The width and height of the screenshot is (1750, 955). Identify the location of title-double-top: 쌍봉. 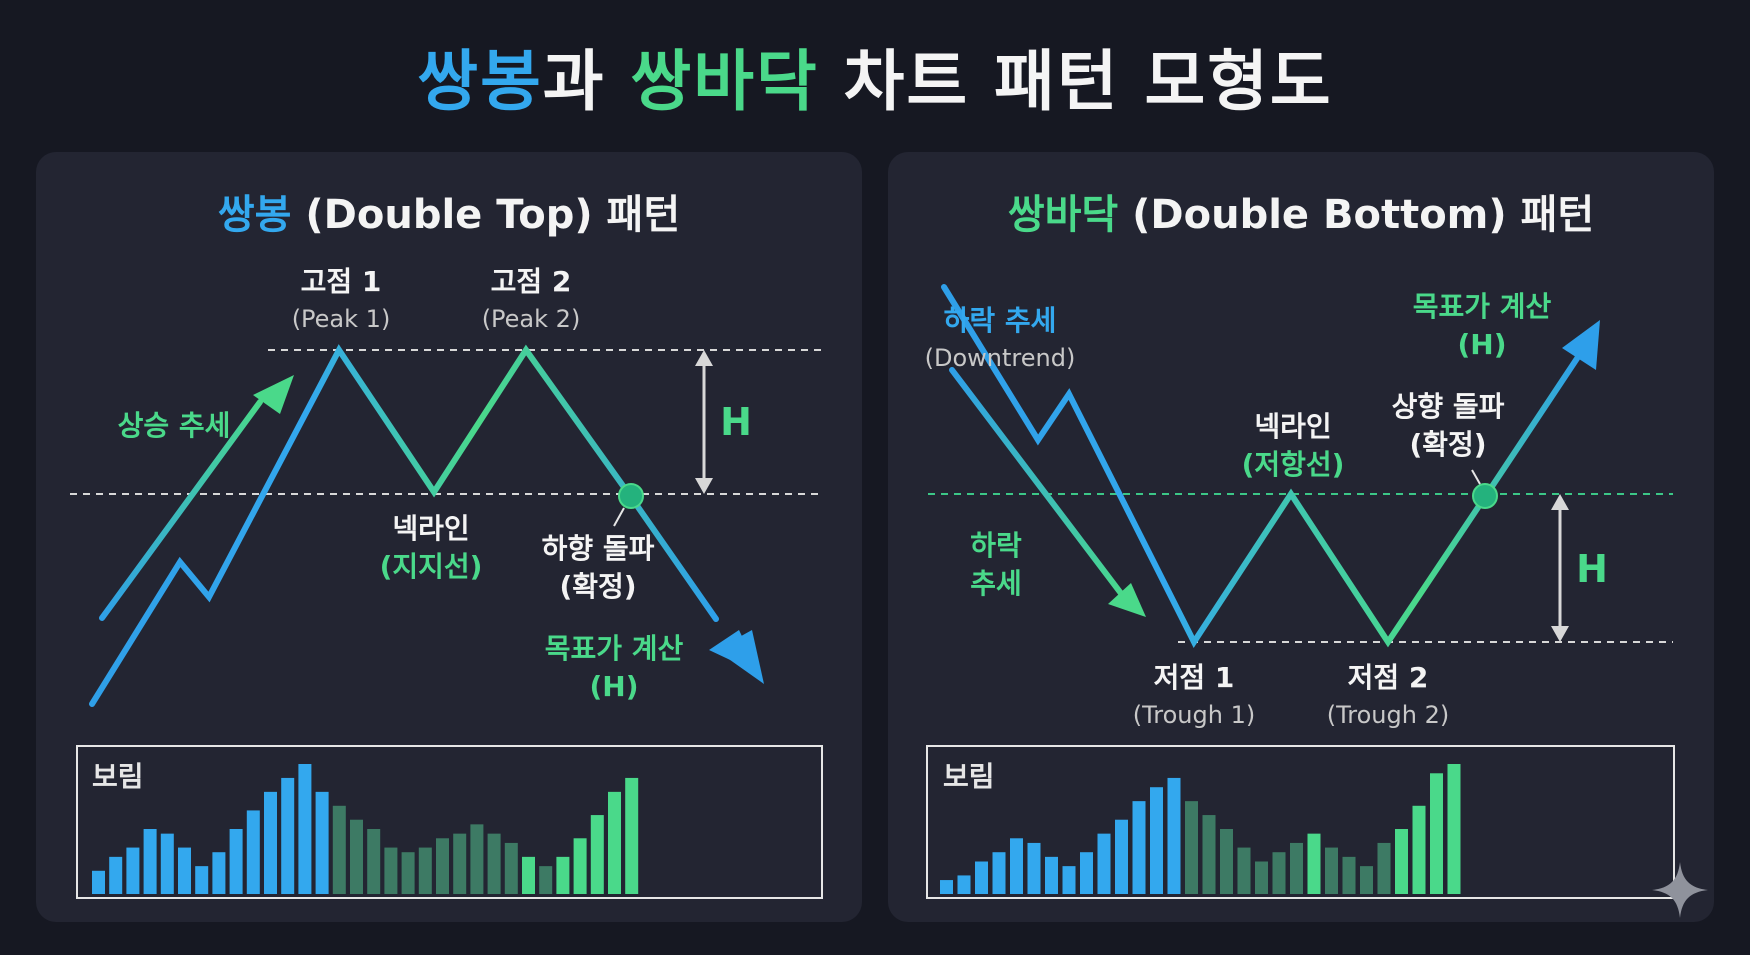
(480, 81).